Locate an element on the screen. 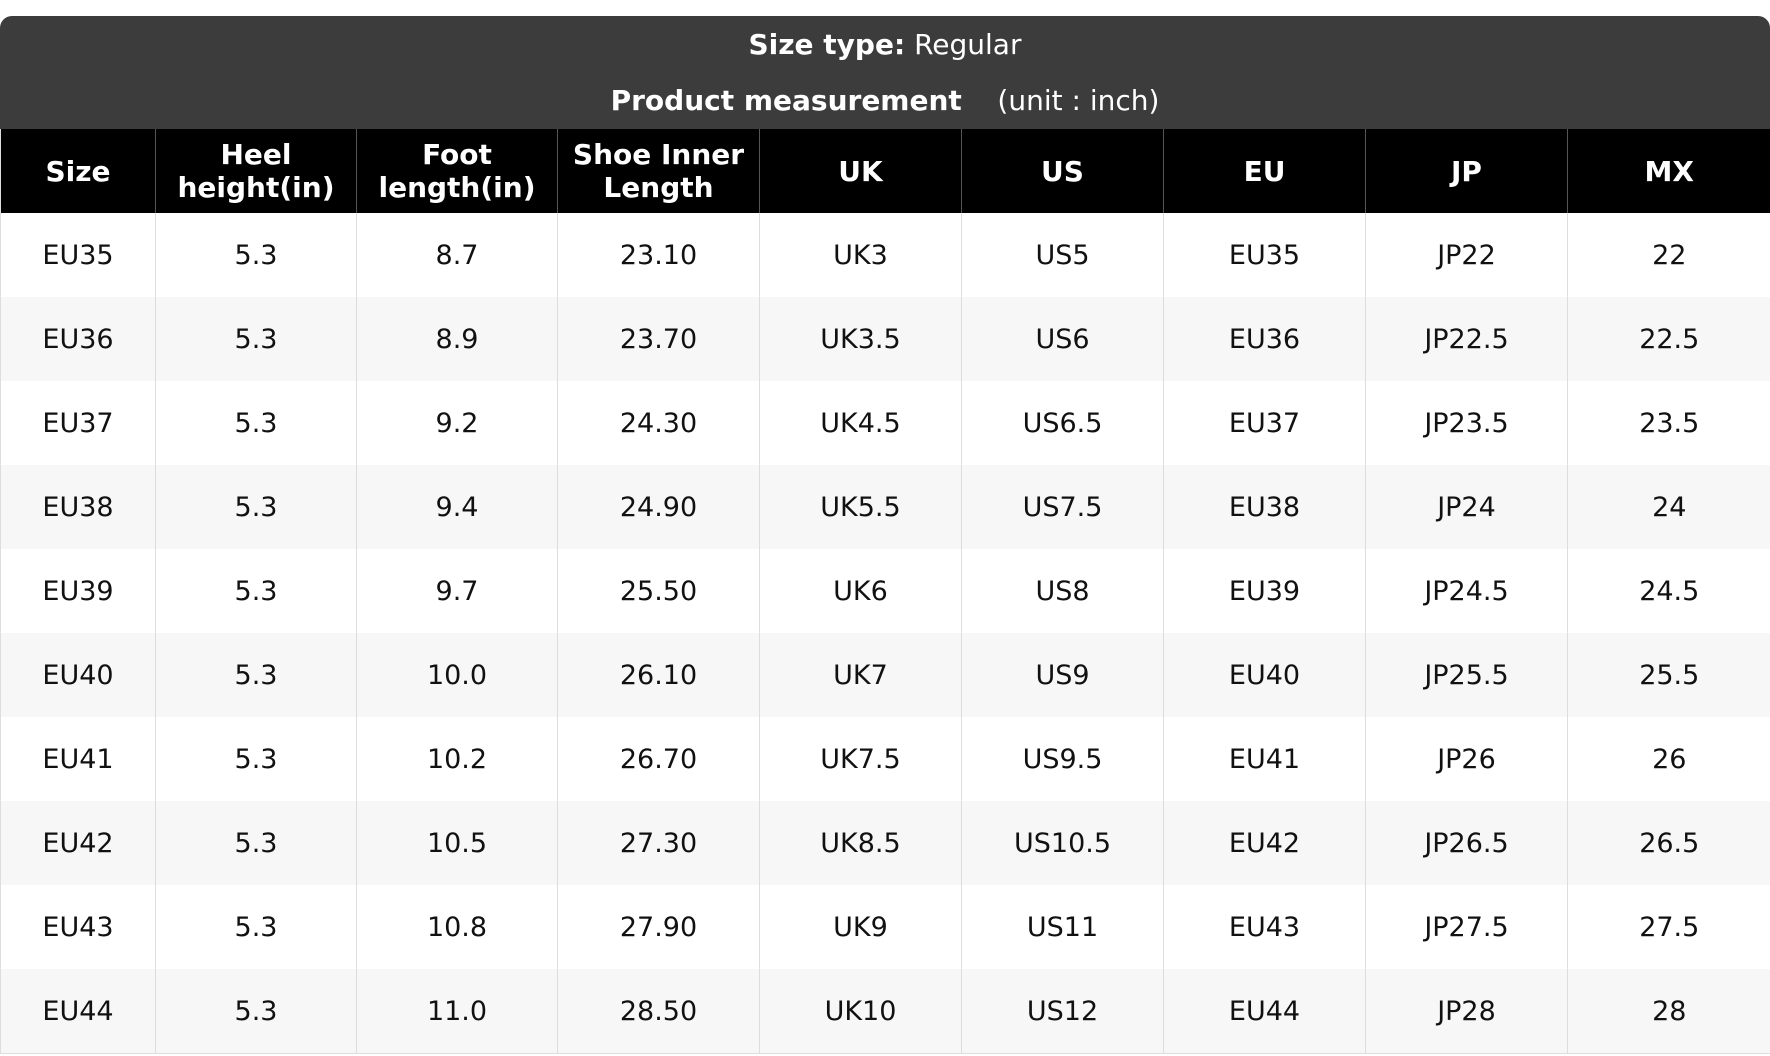  measurement-line: Product measurement (unit : inch) is located at coordinates (885, 101).